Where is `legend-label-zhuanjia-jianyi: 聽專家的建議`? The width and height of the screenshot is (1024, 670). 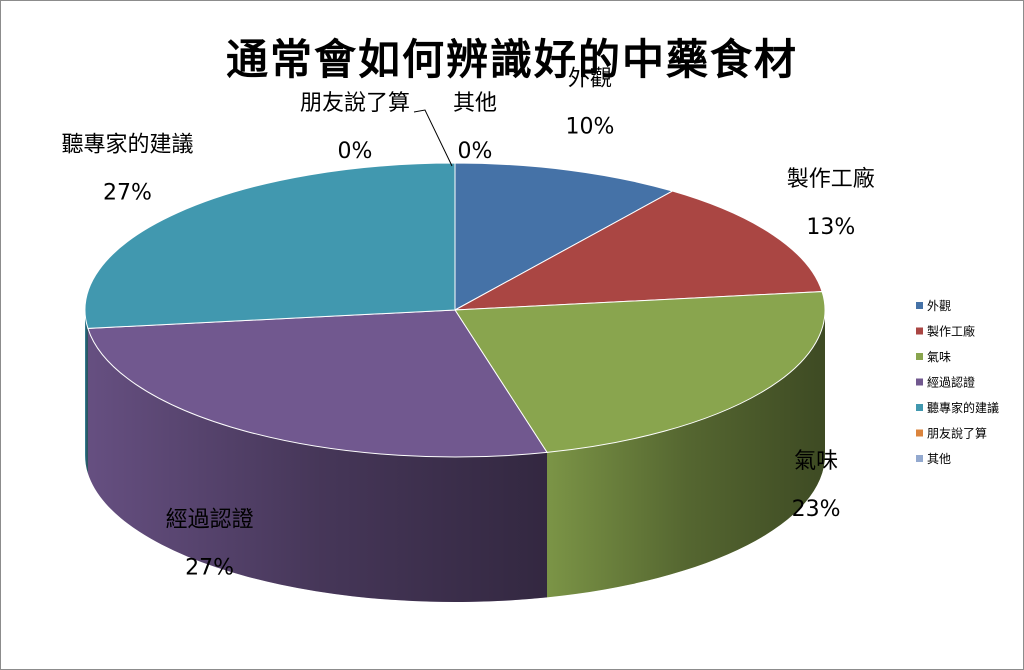 legend-label-zhuanjia-jianyi: 聽專家的建議 is located at coordinates (963, 407).